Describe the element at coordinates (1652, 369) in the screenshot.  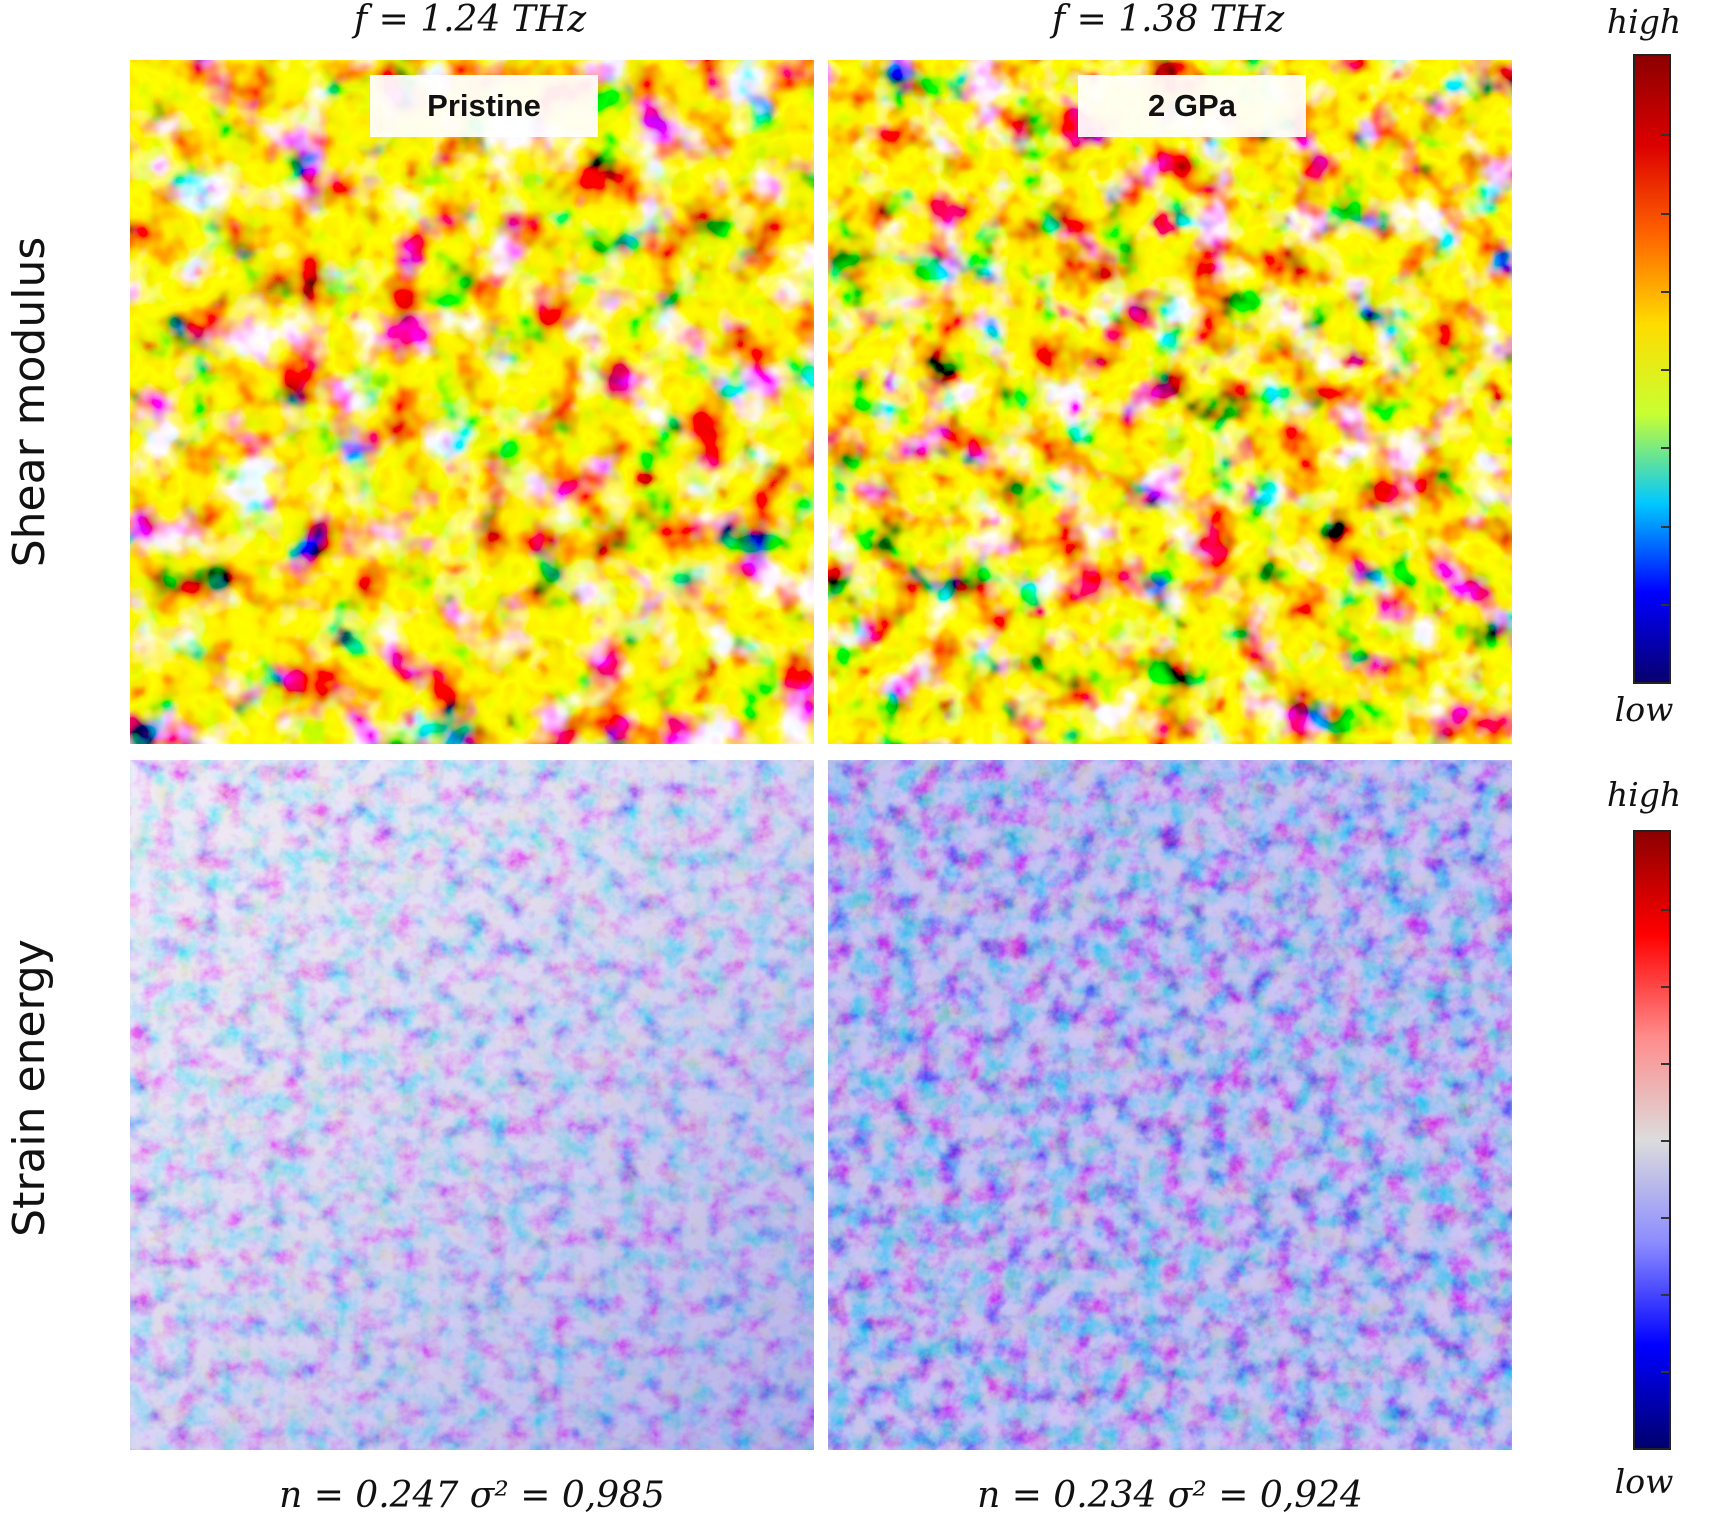
I see `colorbar-shear-modulus` at that location.